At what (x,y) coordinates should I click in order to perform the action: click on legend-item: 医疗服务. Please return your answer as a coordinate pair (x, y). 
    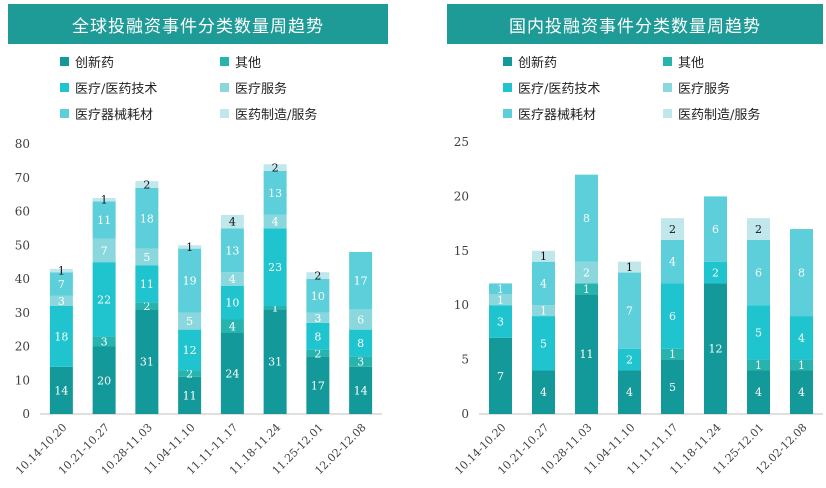
    Looking at the image, I should click on (253, 87).